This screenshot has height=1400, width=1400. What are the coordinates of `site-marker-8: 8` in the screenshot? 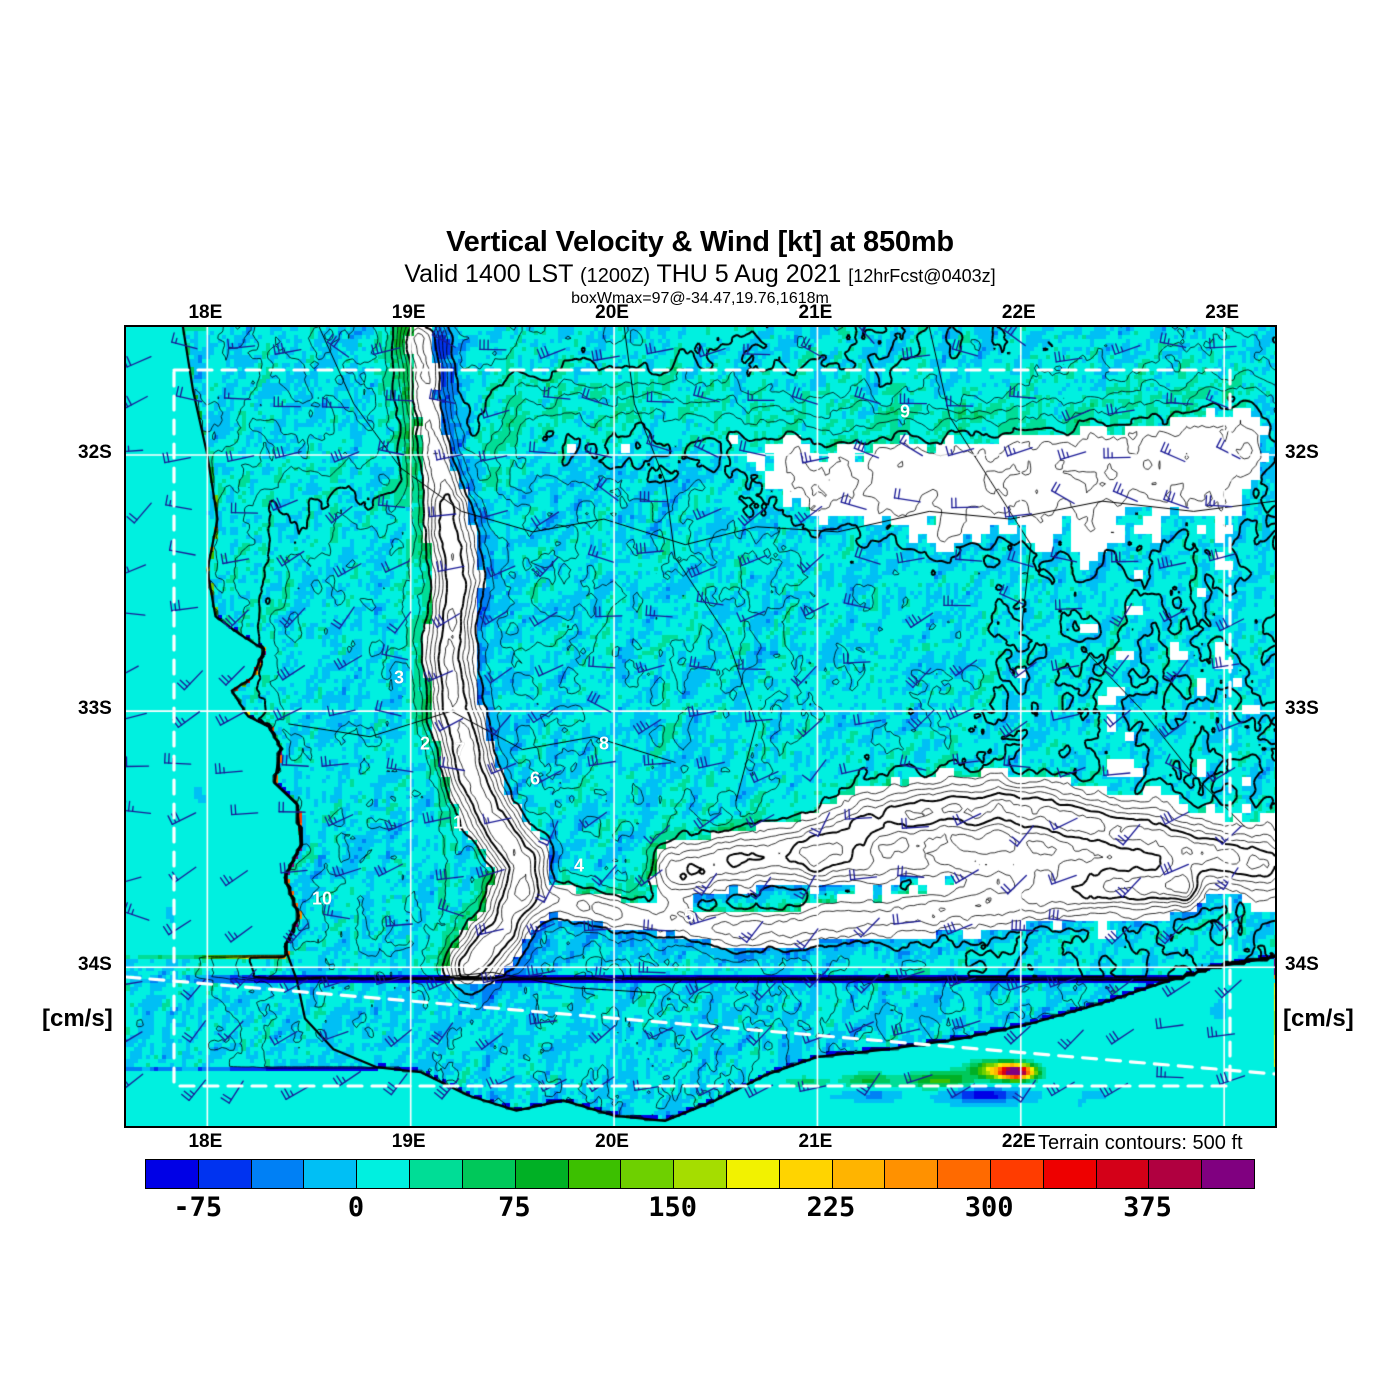 It's located at (604, 743).